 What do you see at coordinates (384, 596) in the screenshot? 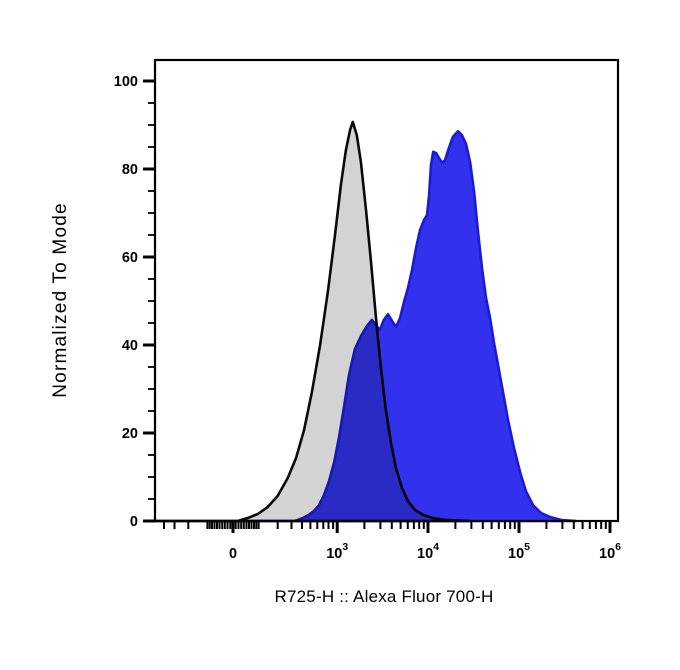
I see `x-axis-title: R725-H :: Alexa Fluor 700-H` at bounding box center [384, 596].